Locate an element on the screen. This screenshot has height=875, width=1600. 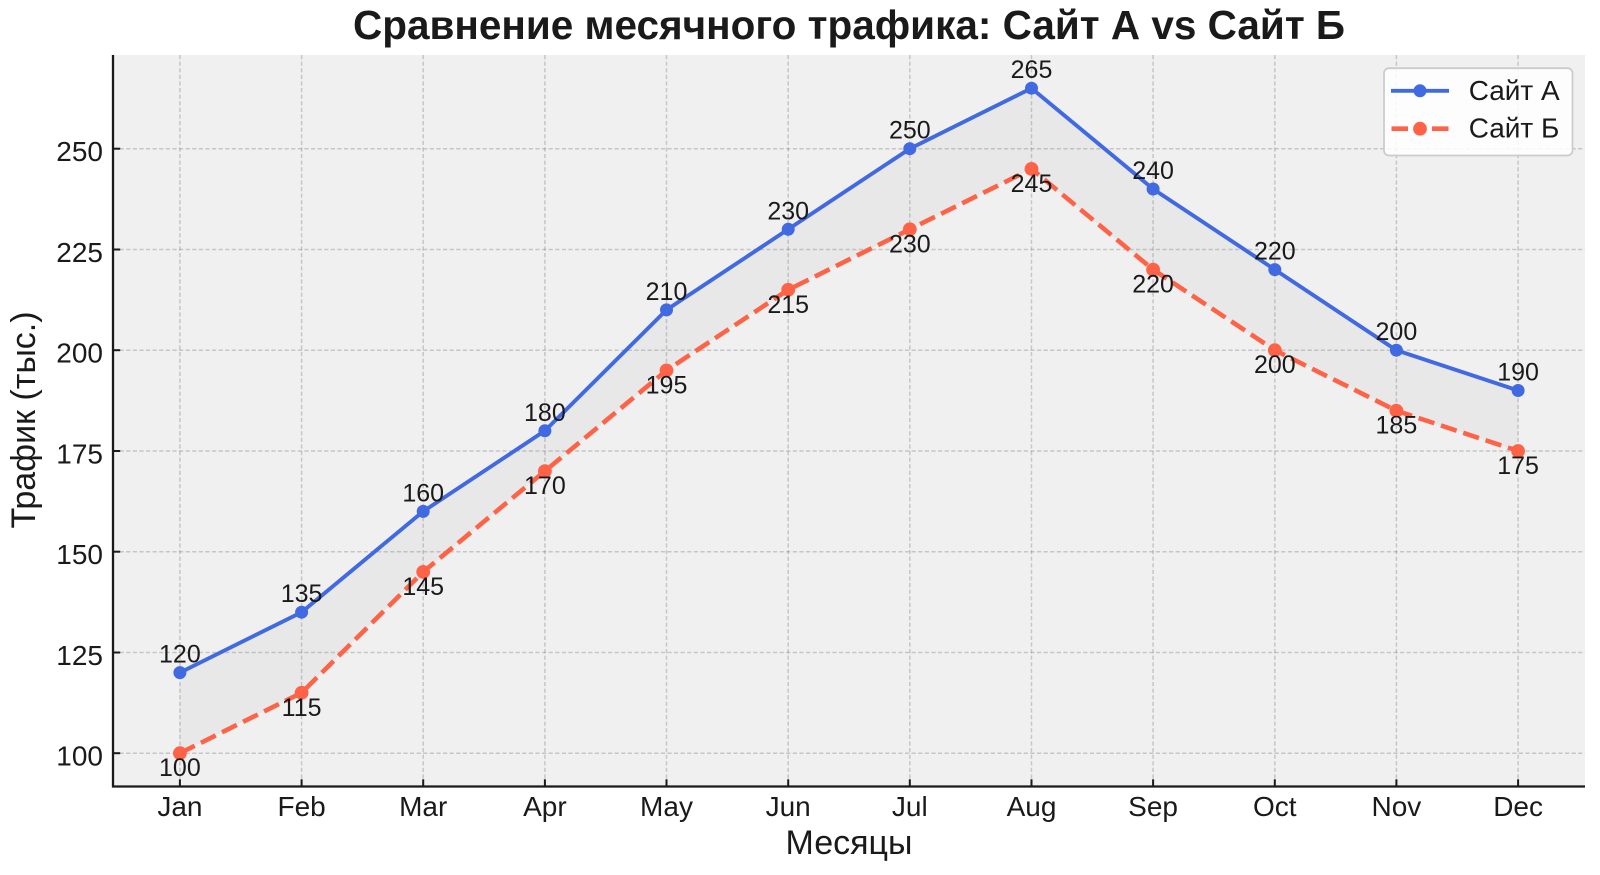
svg-text: Oct is located at coordinates (1275, 806).